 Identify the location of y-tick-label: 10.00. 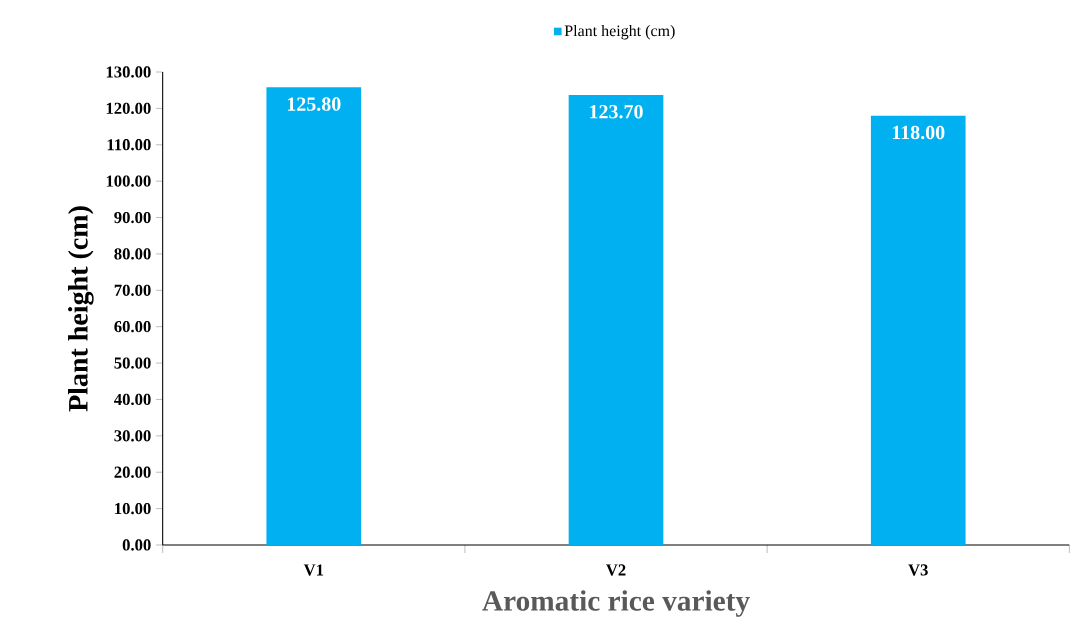
(133, 508).